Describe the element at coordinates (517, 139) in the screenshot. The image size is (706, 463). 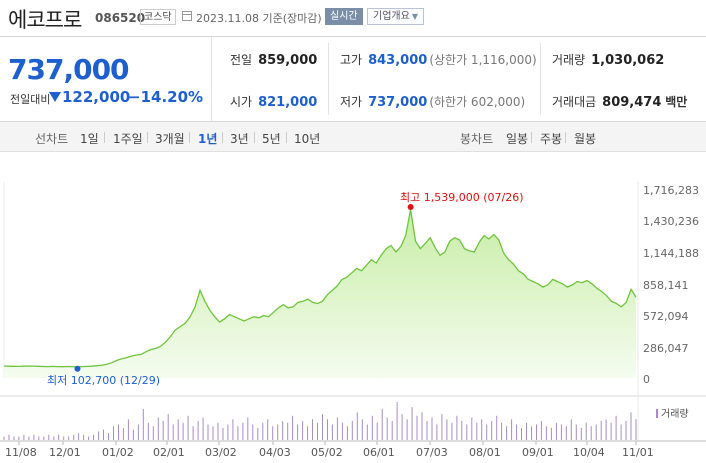
I see `tab-daily: 일봉` at that location.